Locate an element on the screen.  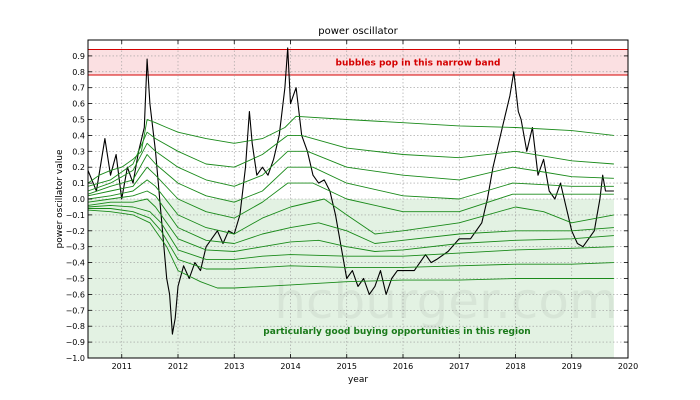
y-tick-label: 0.1 is located at coordinates (78, 183).